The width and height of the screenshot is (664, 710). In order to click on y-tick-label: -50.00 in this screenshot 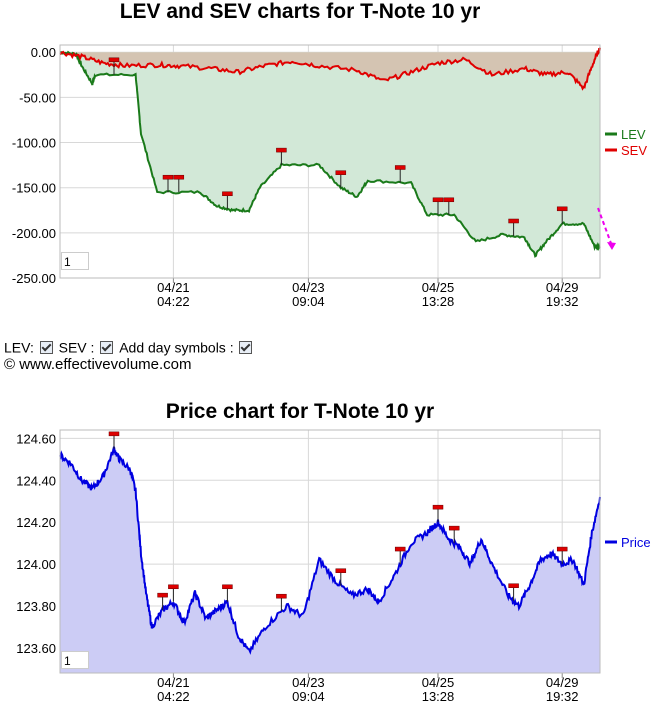, I will do `click(37, 97)`.